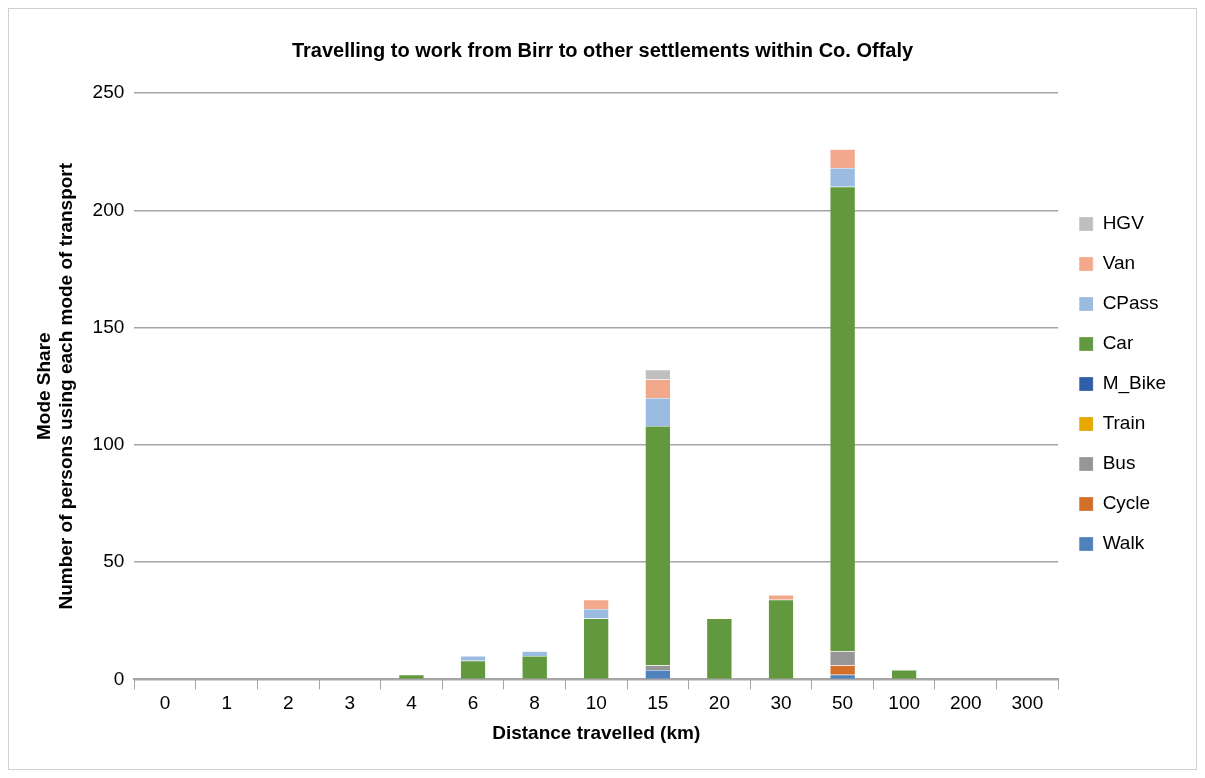  What do you see at coordinates (596, 732) in the screenshot?
I see `x-axis-title: Distance travelled (km)` at bounding box center [596, 732].